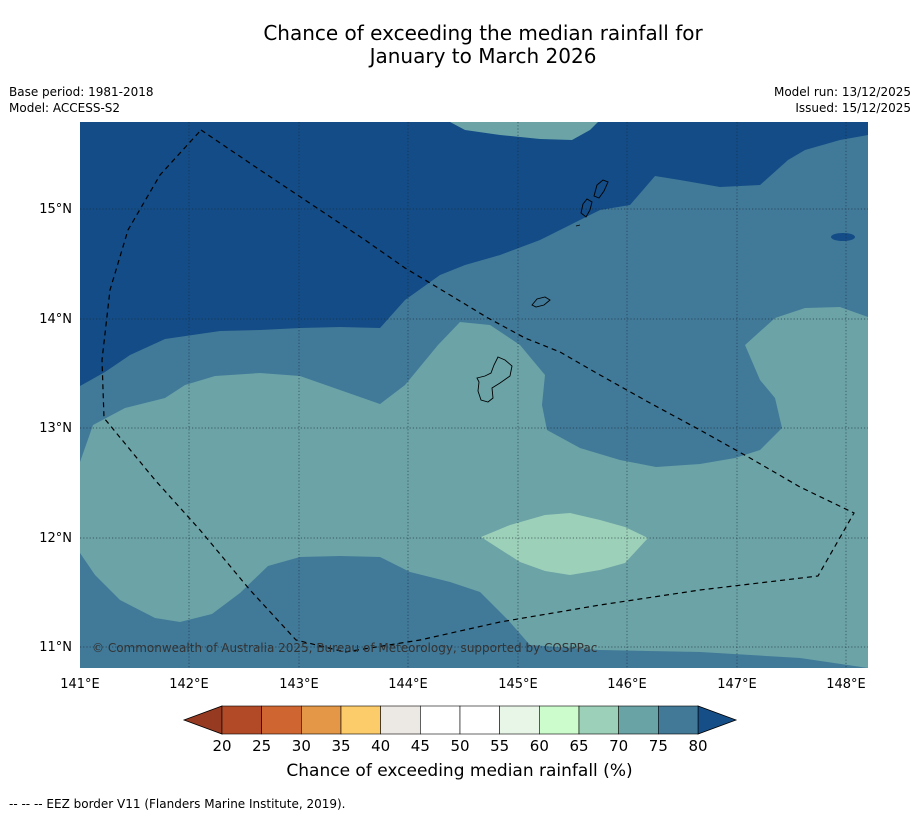 The width and height of the screenshot is (919, 816). Describe the element at coordinates (65, 108) in the screenshot. I see `model-name: Model: ACCESS-S2` at that location.